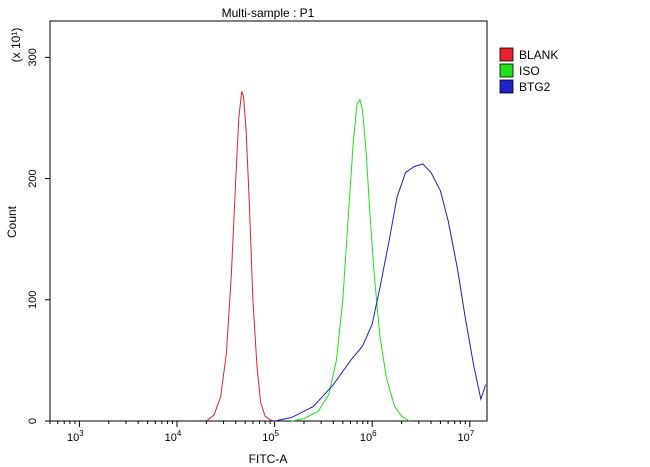 This screenshot has width=650, height=467. I want to click on x-tick-label: 10⁷, so click(465, 436).